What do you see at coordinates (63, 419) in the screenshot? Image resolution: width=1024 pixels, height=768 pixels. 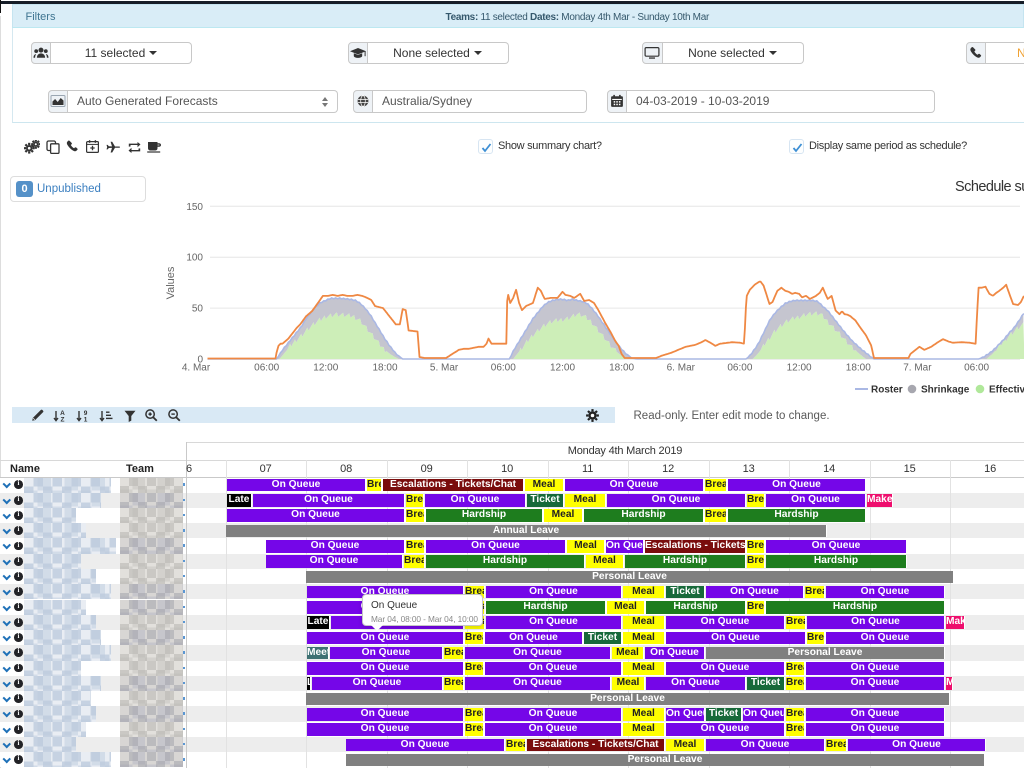 I see `svg-text: Z` at bounding box center [63, 419].